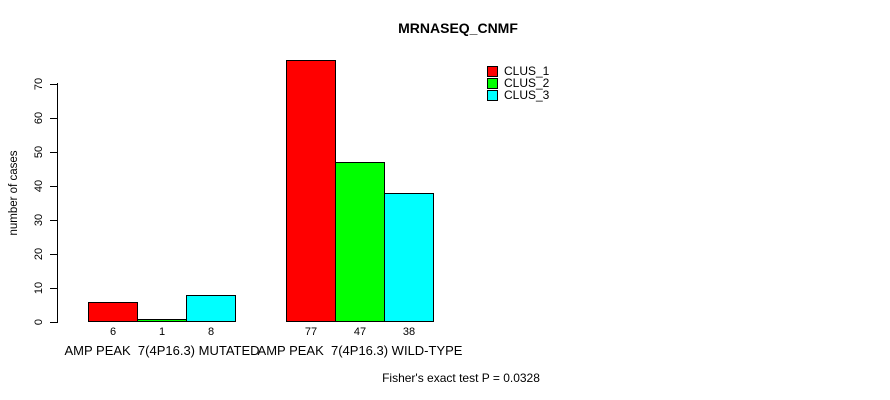 The image size is (890, 400). Describe the element at coordinates (57, 203) in the screenshot. I see `y-axis-line` at that location.